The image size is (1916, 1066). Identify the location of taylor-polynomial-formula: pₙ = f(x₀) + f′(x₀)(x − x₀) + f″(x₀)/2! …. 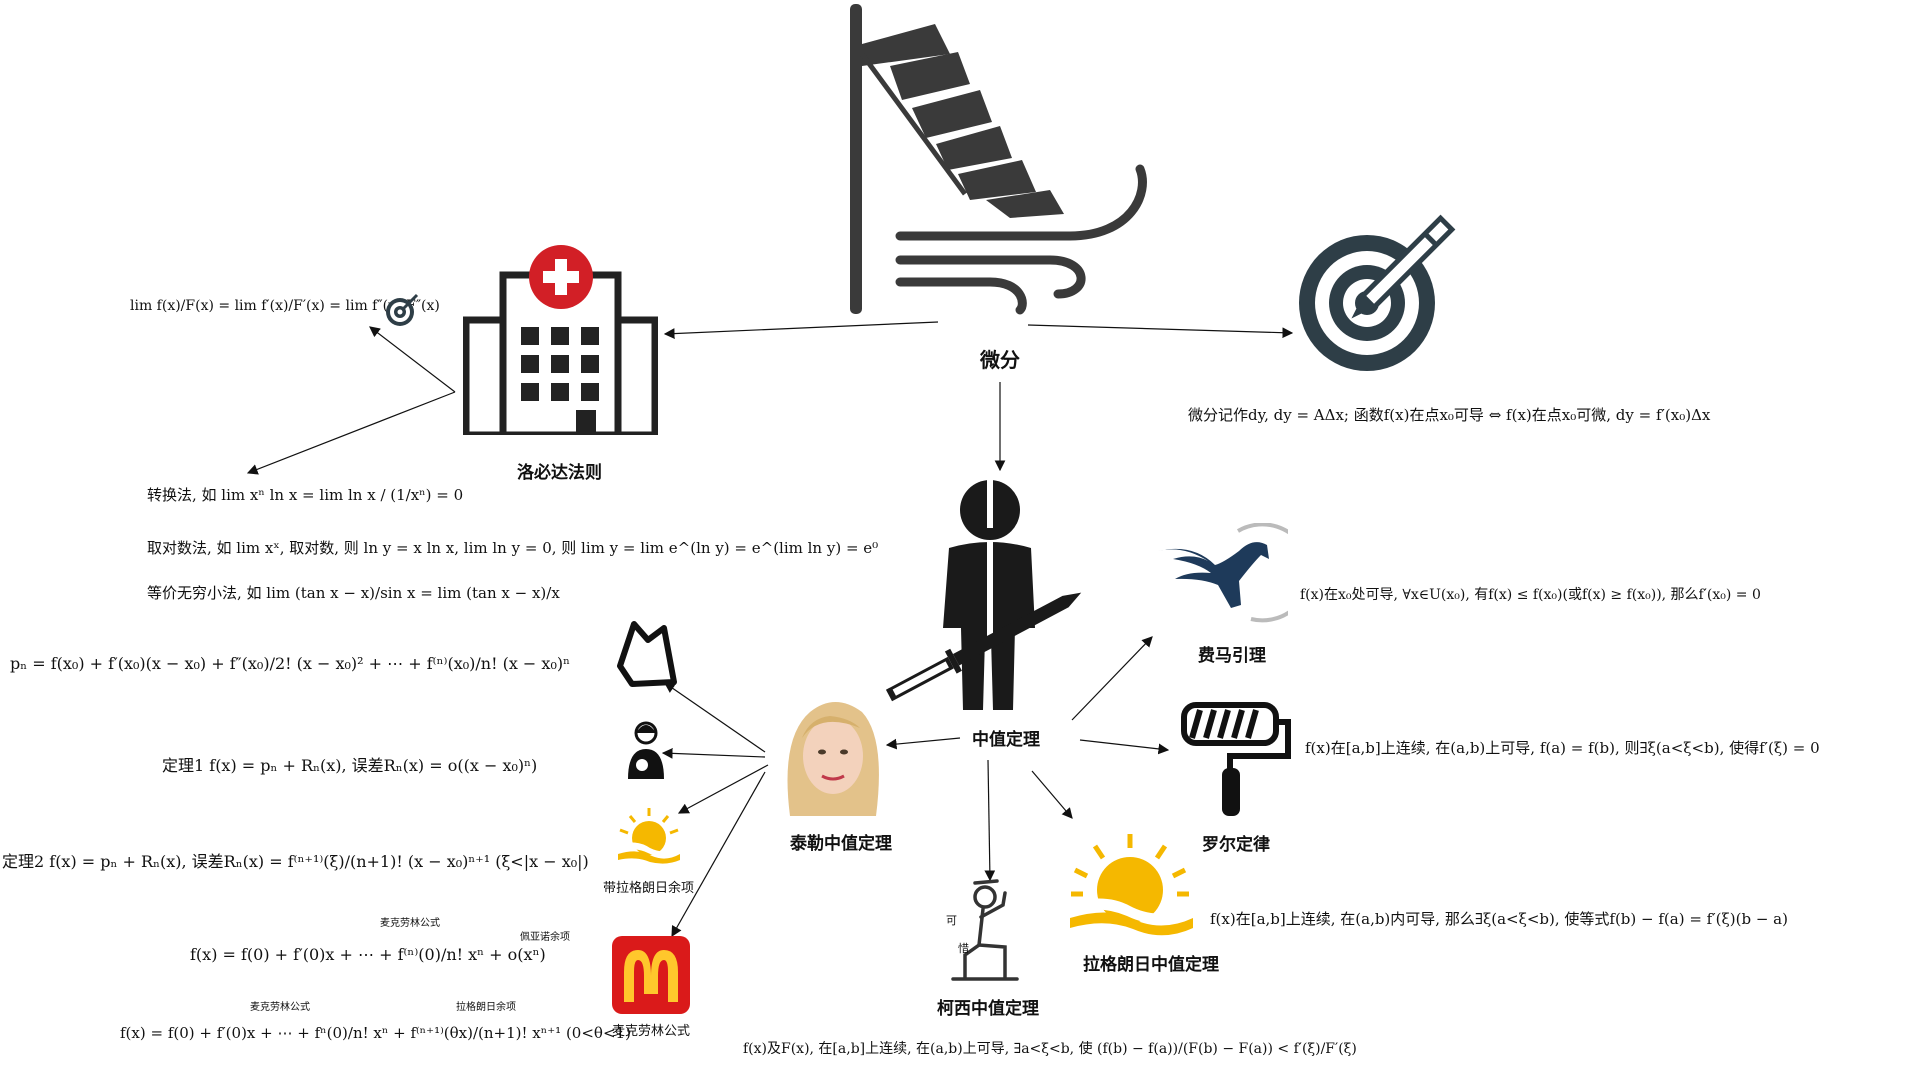
(290, 663).